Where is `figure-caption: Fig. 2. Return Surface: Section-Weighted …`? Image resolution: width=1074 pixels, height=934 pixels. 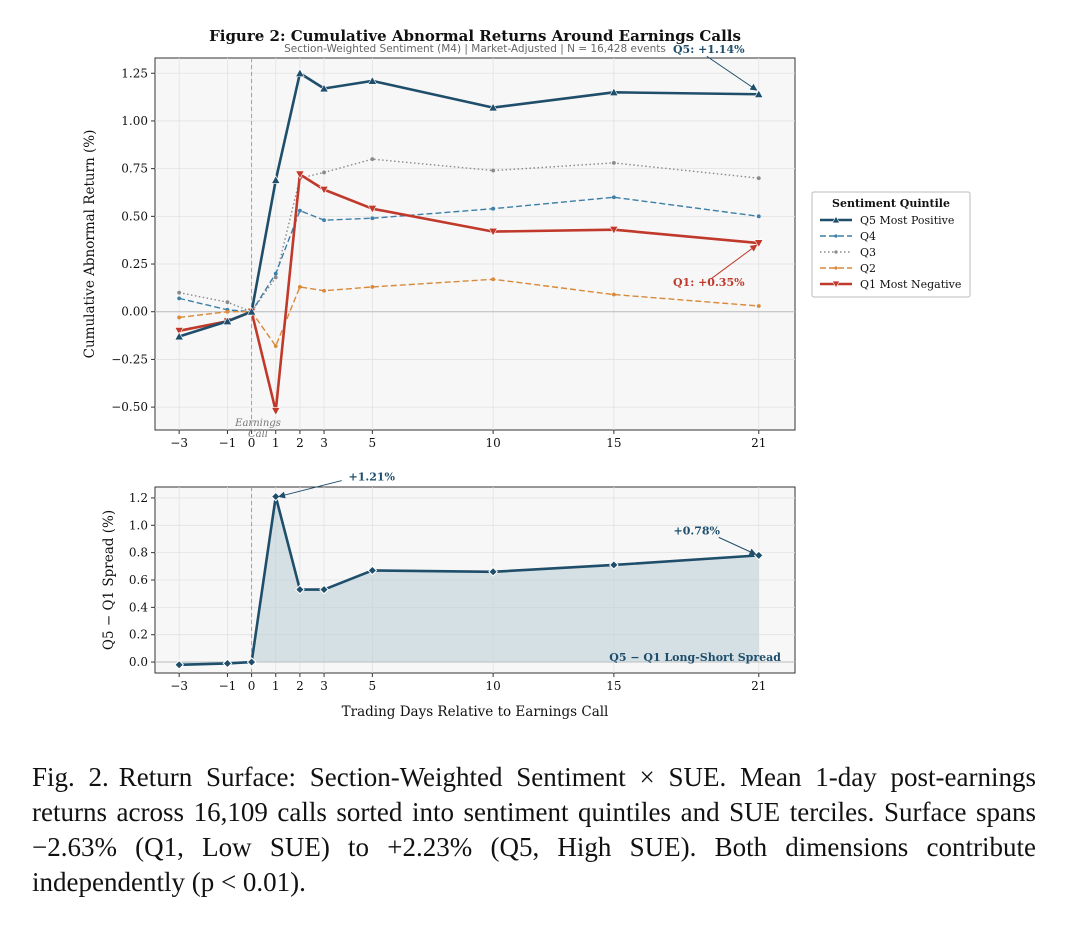 figure-caption: Fig. 2. Return Surface: Section-Weighted … is located at coordinates (534, 830).